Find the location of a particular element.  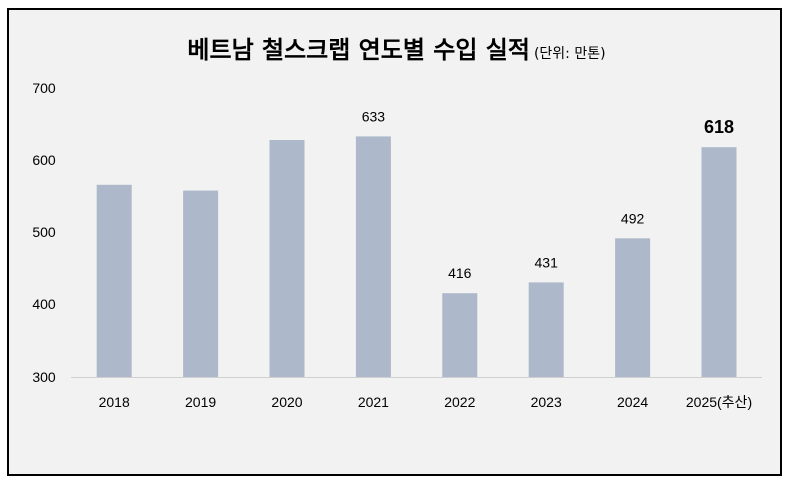

data-label-2023: 431 is located at coordinates (547, 262).